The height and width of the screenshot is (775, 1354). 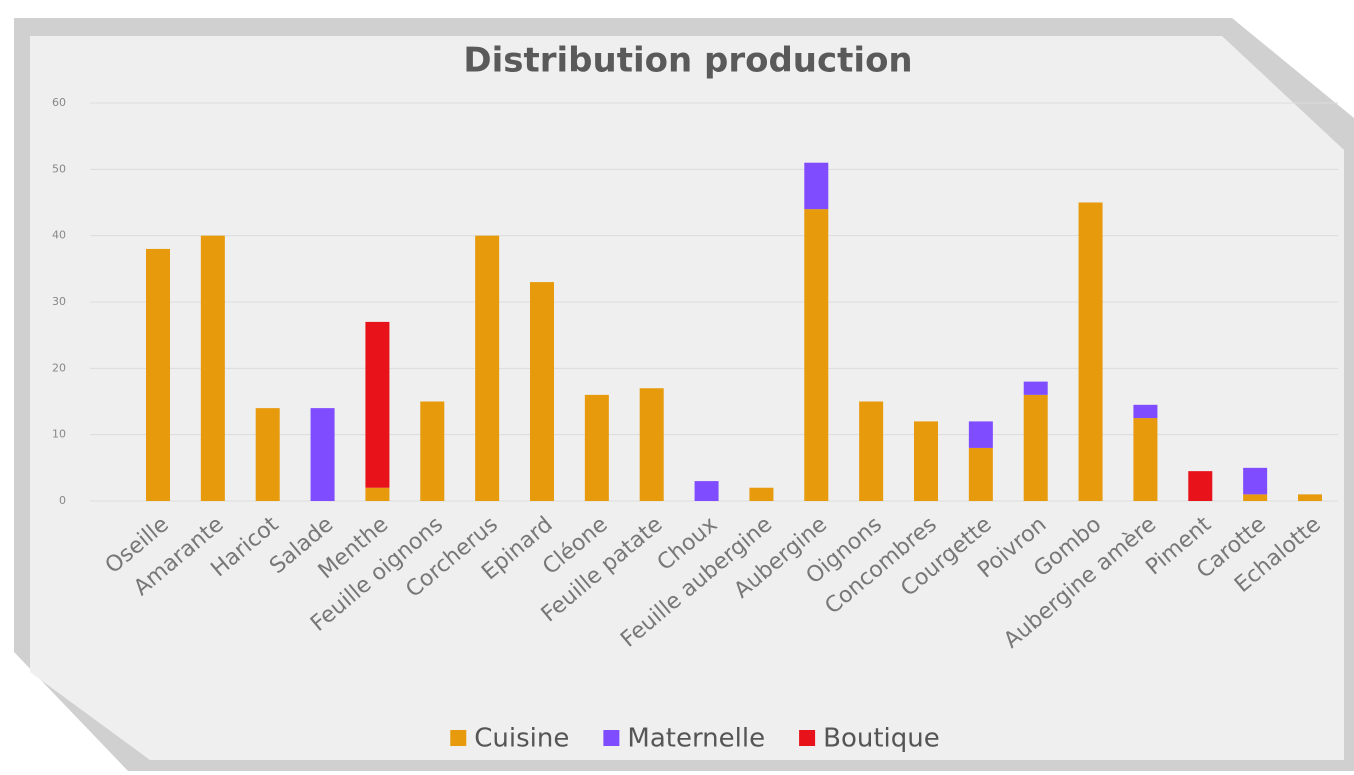 What do you see at coordinates (881, 739) in the screenshot?
I see `legend-label: Boutique` at bounding box center [881, 739].